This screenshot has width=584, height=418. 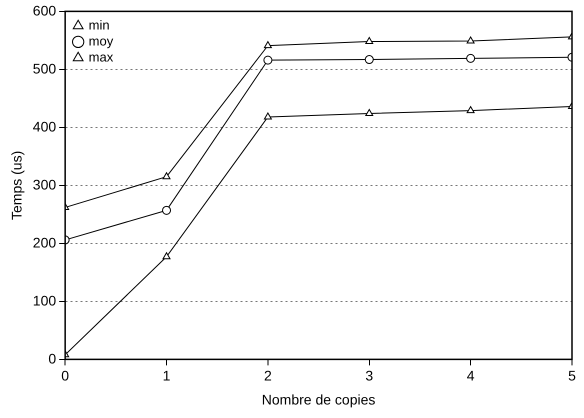 What do you see at coordinates (44, 300) in the screenshot?
I see `y-tick-label: 100` at bounding box center [44, 300].